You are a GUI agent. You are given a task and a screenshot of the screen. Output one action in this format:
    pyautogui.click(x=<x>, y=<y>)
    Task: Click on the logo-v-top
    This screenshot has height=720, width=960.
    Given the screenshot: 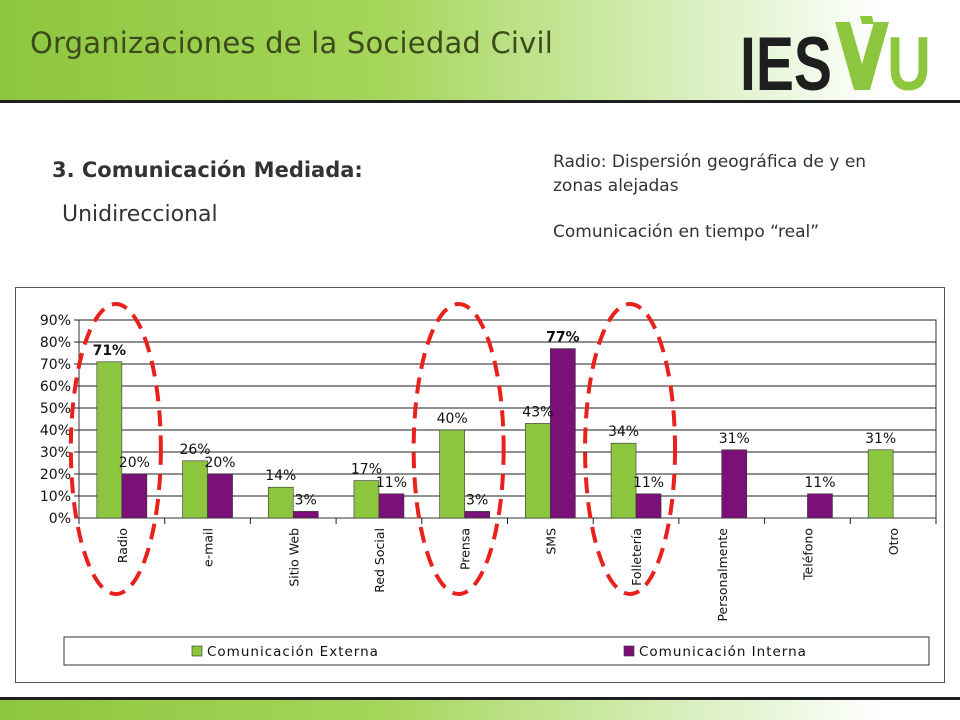 What is the action you would take?
    pyautogui.click(x=867, y=20)
    